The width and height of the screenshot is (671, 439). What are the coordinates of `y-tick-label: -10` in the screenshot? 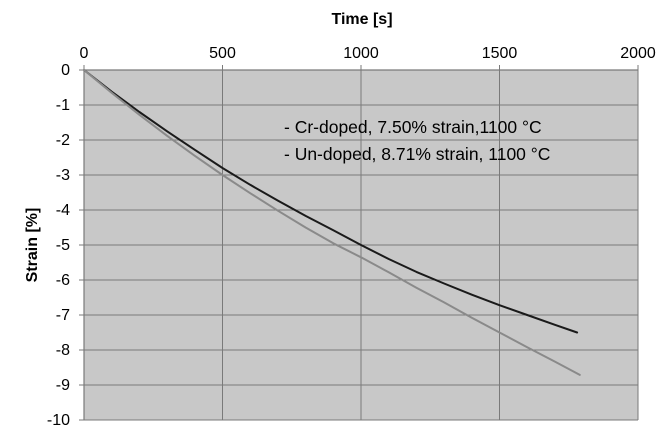 It's located at (58, 420).